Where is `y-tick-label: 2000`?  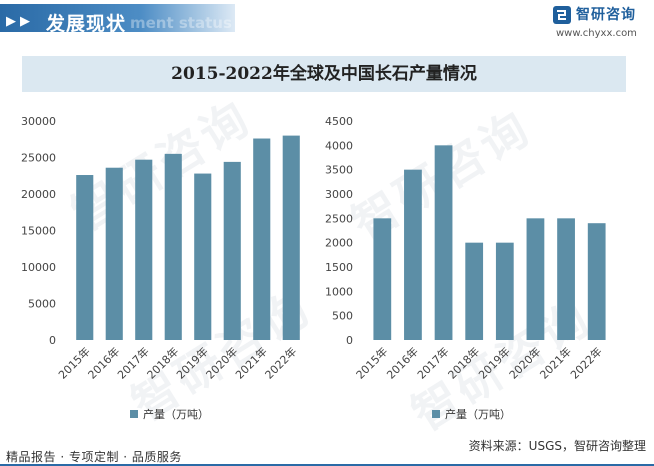
y-tick-label: 2000 is located at coordinates (339, 243).